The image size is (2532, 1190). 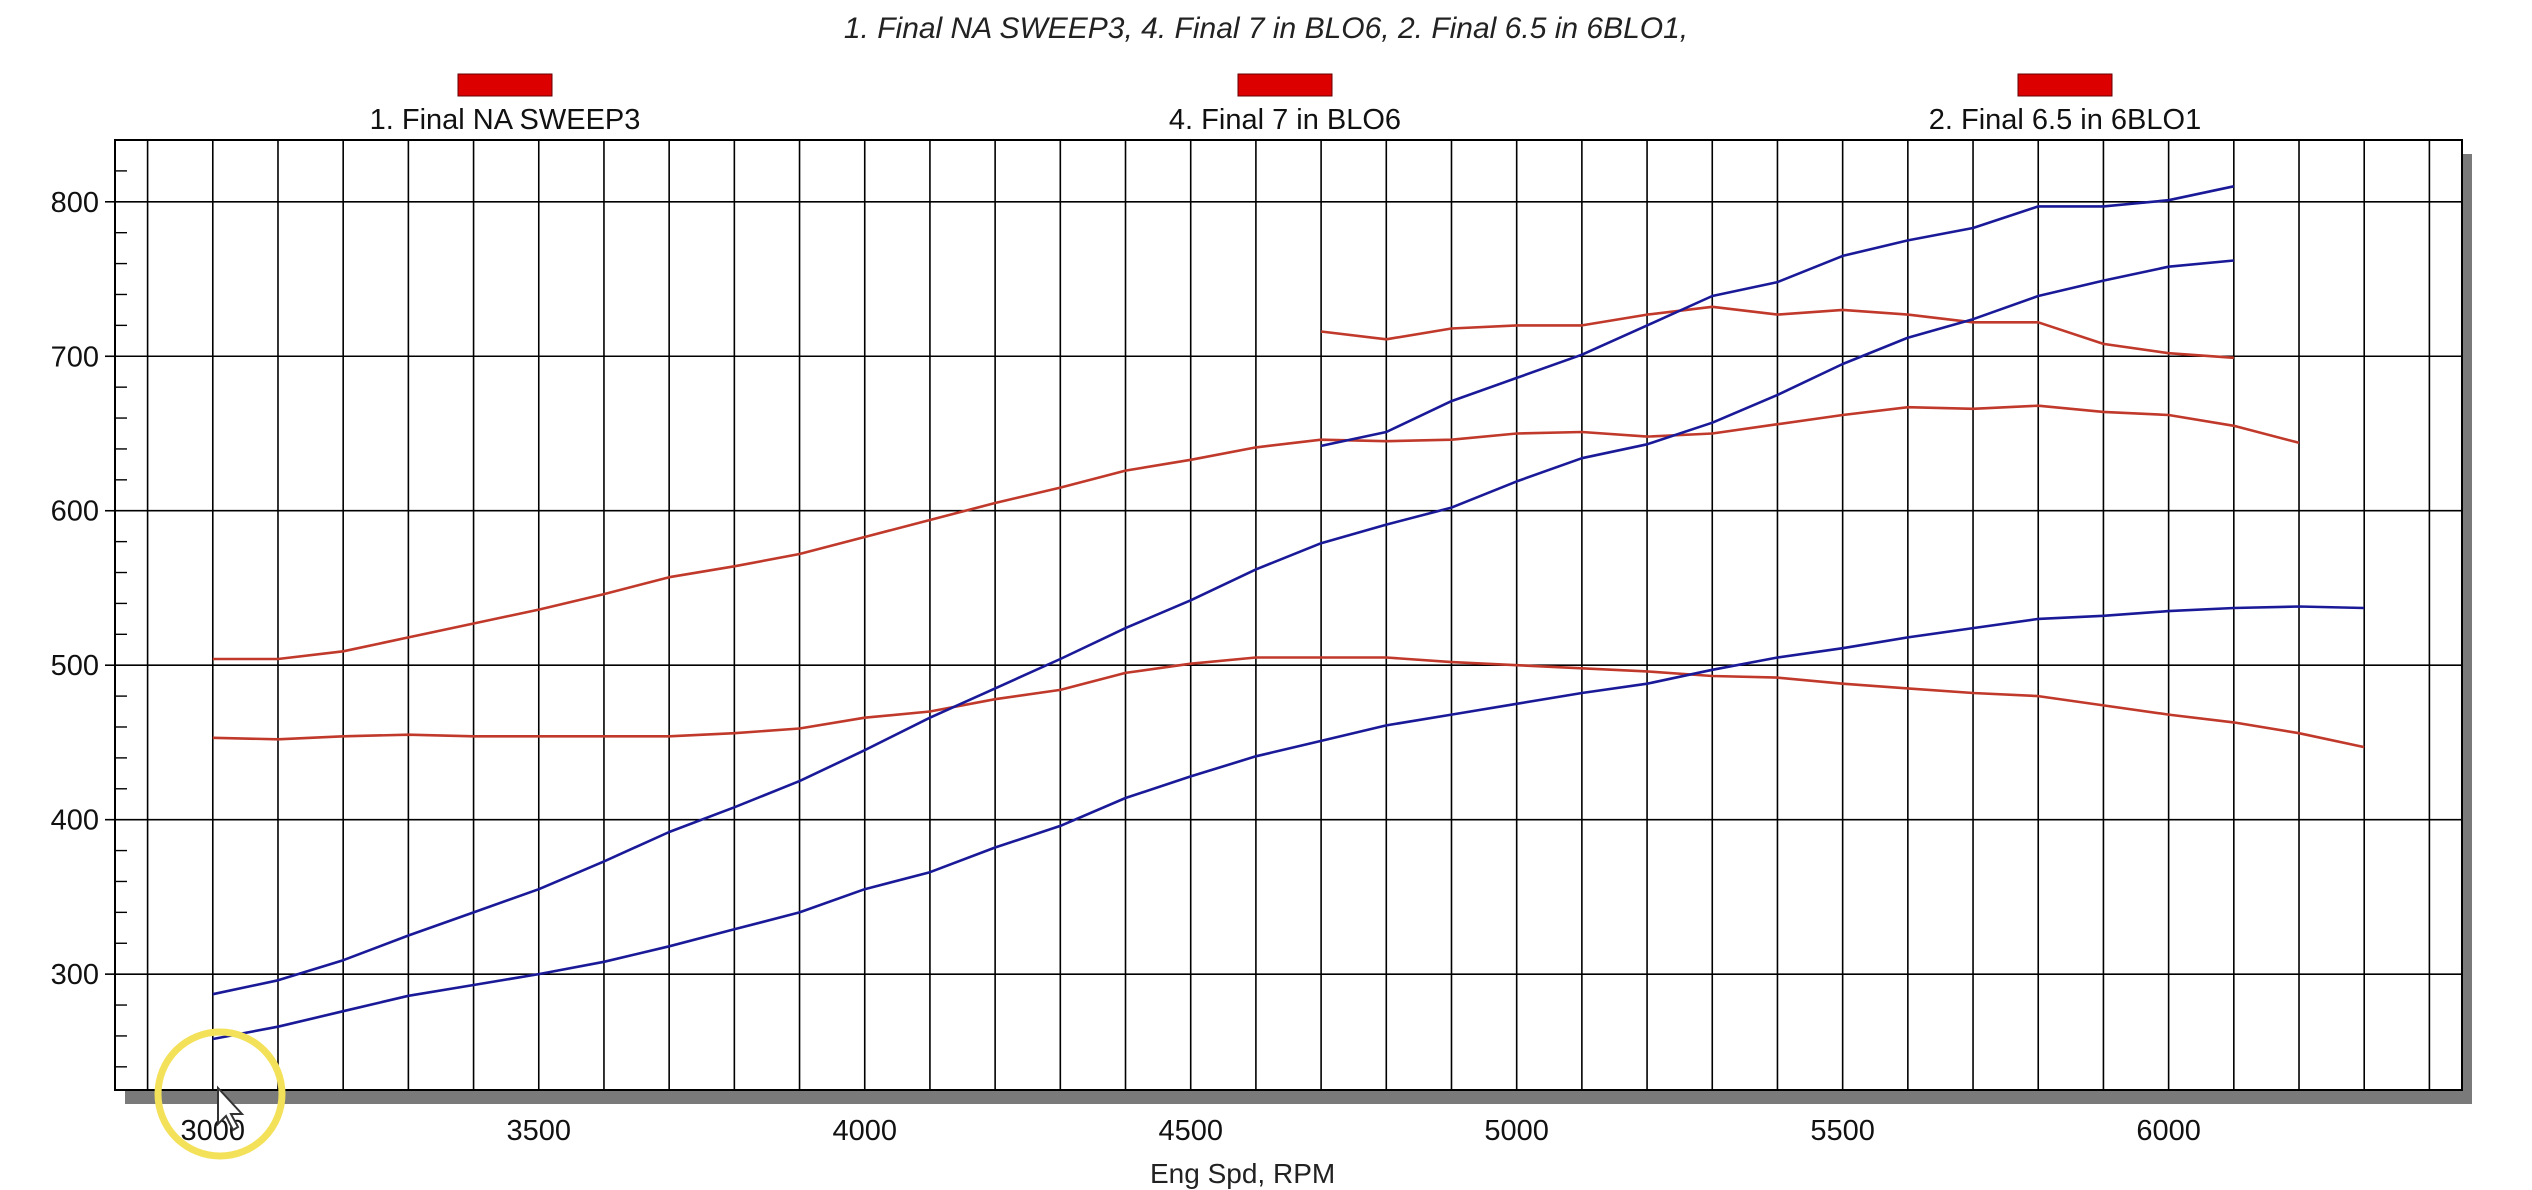 I want to click on y-tick-label: 700, so click(x=75, y=357).